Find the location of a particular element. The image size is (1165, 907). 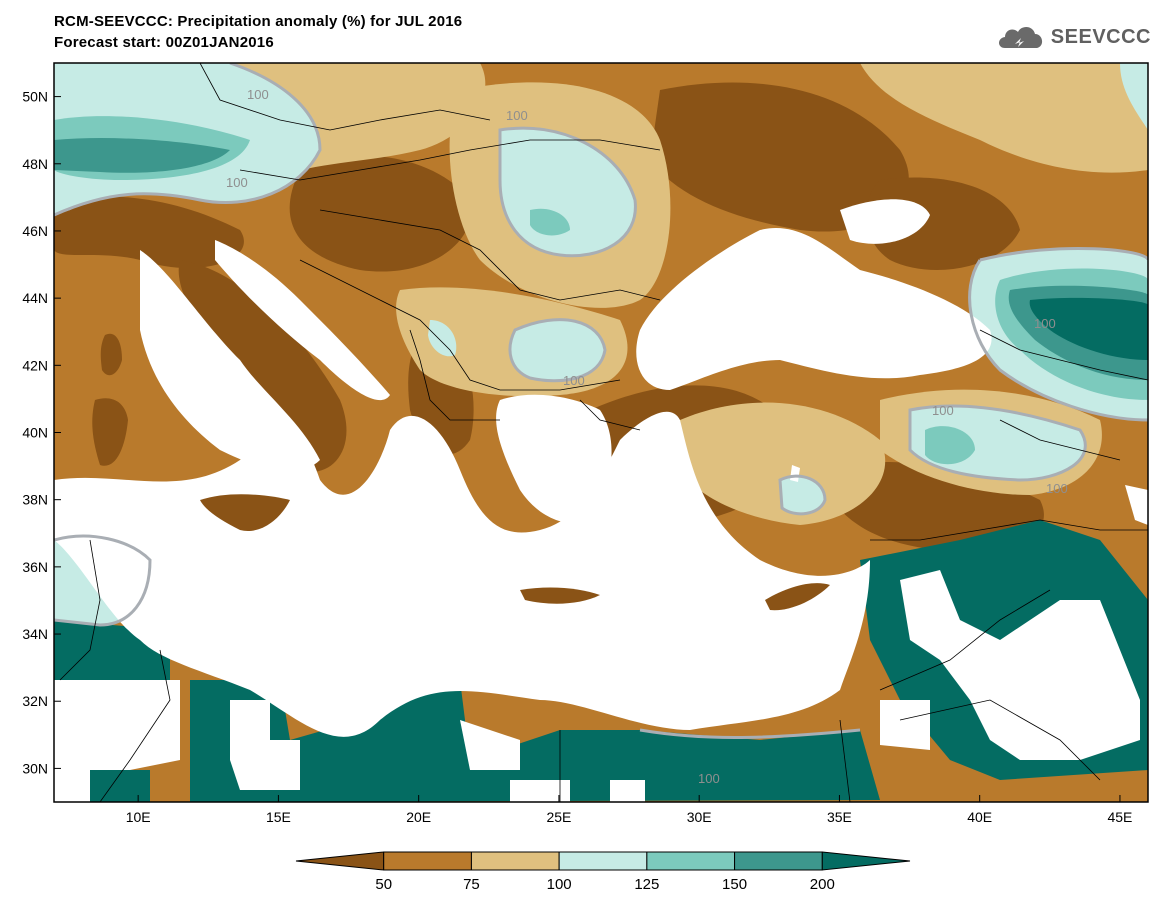

lon-tick-label: 35E is located at coordinates (839, 817).